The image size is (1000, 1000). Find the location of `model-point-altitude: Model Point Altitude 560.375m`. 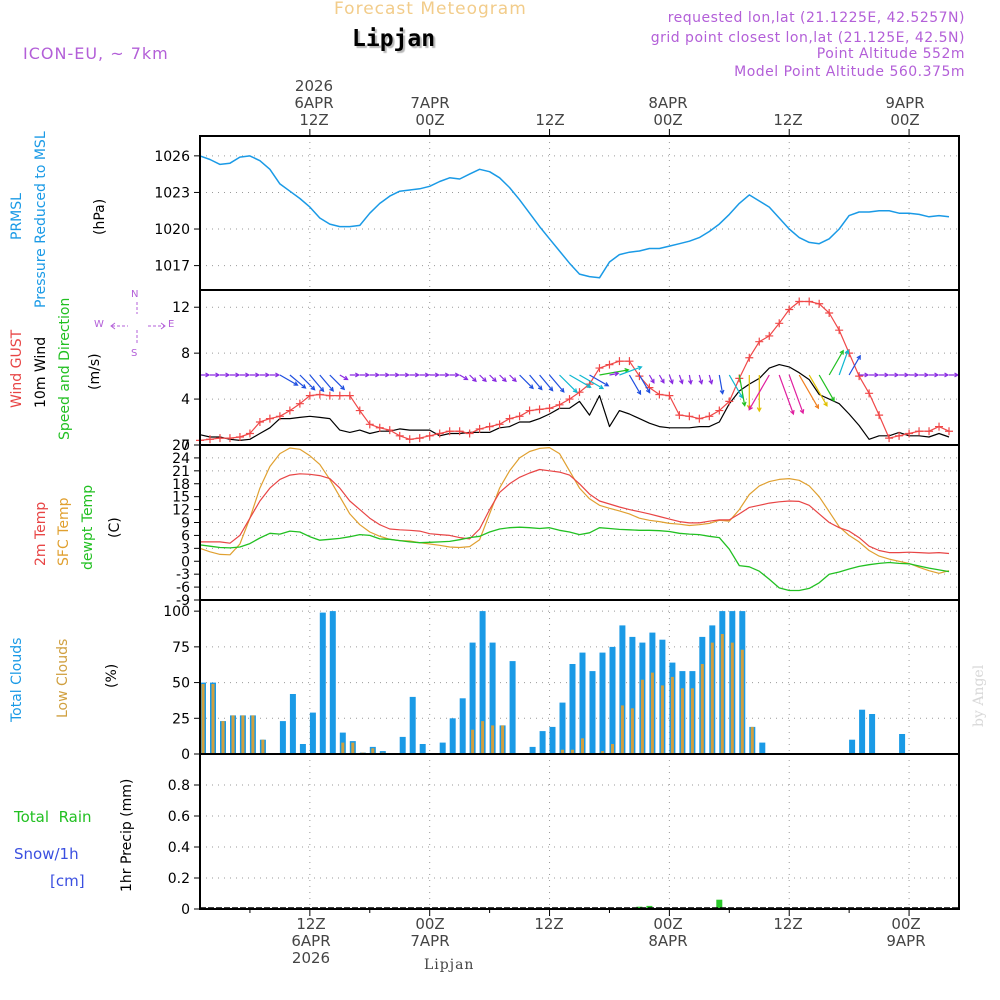

model-point-altitude: Model Point Altitude 560.375m is located at coordinates (849, 72).